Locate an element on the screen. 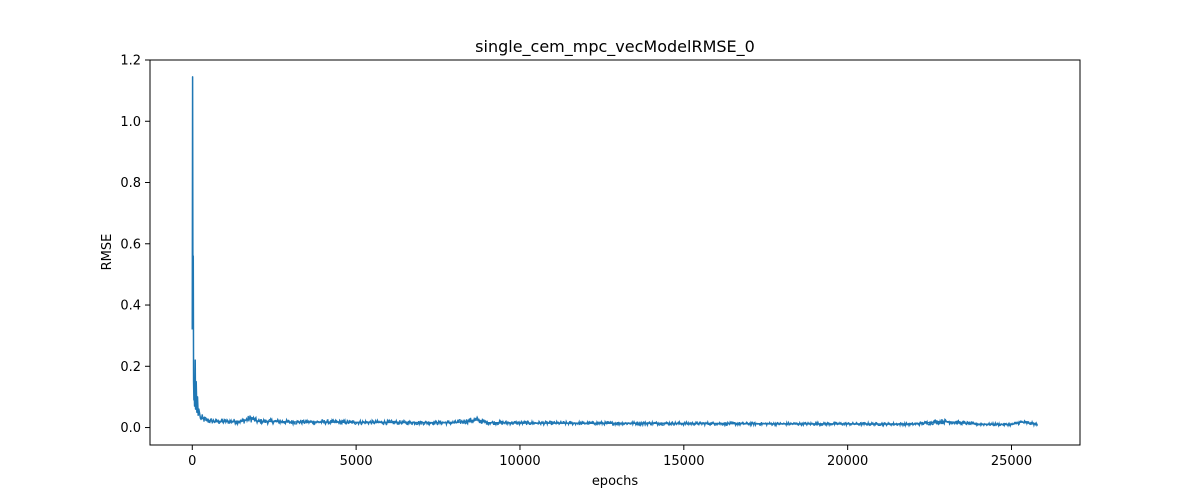 The width and height of the screenshot is (1200, 500). x-tick-label: 15000 is located at coordinates (683, 461).